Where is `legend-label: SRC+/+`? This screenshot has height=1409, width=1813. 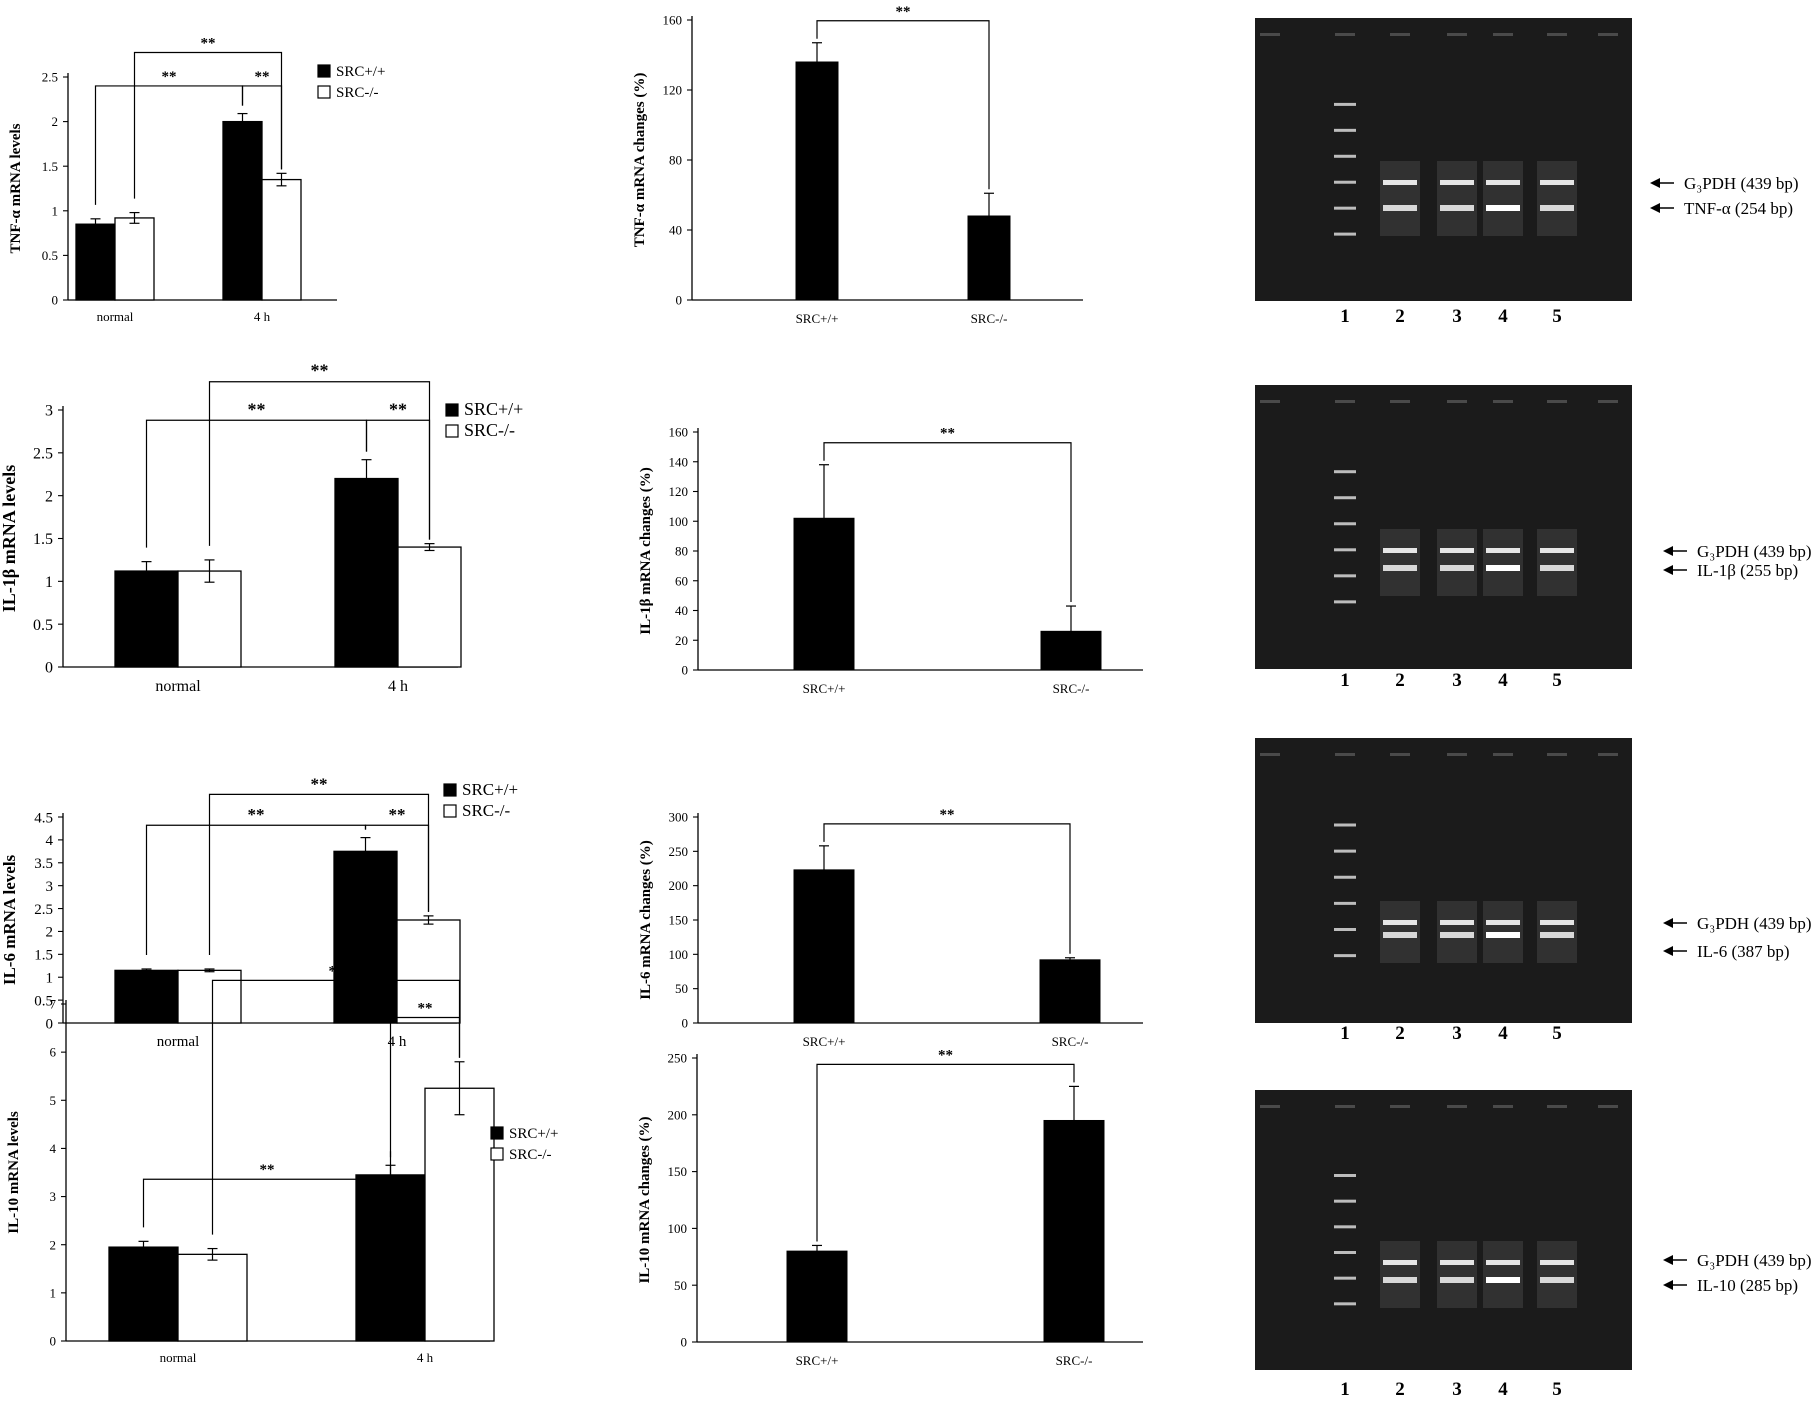
legend-label: SRC+/+ is located at coordinates (490, 789).